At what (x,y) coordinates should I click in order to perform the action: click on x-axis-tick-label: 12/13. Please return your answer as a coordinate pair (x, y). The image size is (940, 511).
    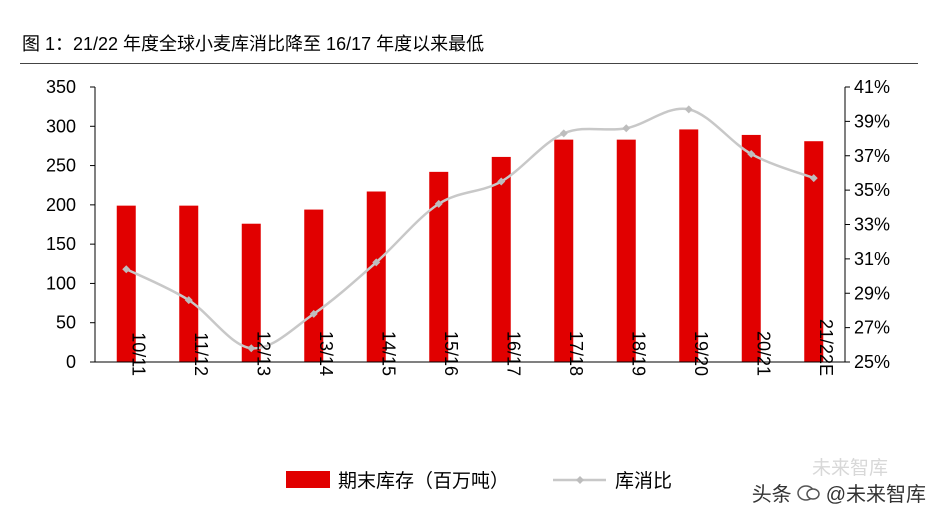
    Looking at the image, I should click on (263, 353).